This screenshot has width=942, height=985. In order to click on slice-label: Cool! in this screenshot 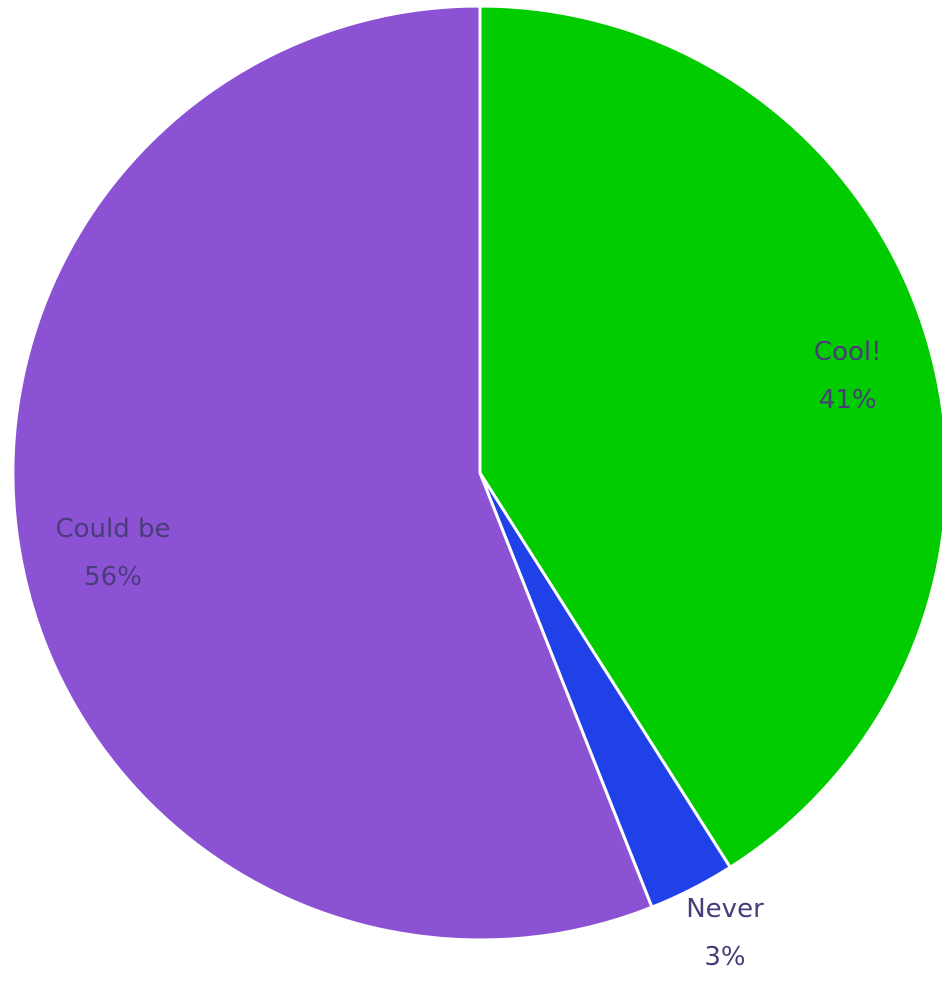, I will do `click(848, 352)`.